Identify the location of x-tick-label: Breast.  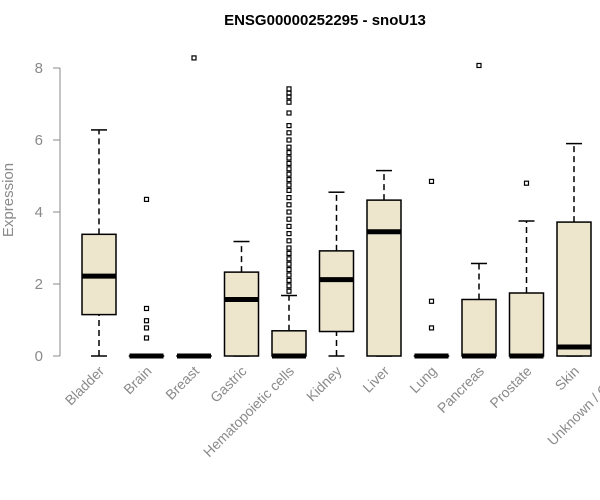
(182, 383).